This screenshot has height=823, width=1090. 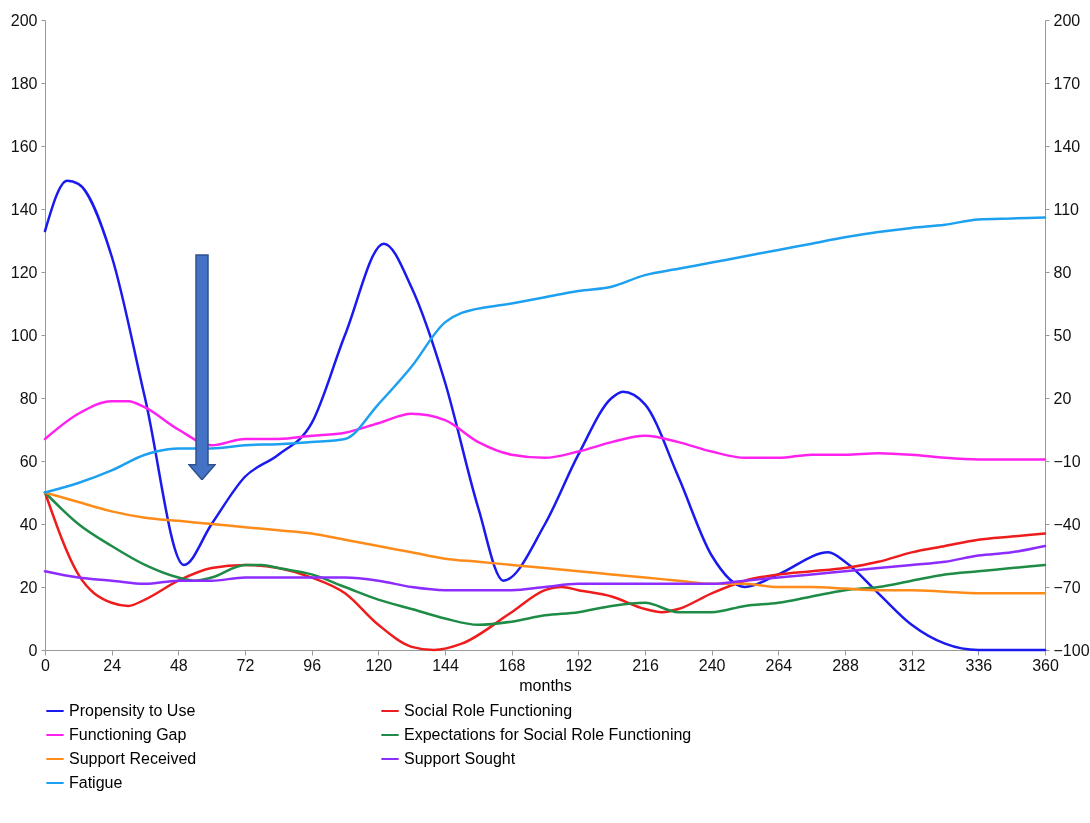 I want to click on x-tick-label: 312, so click(x=912, y=665).